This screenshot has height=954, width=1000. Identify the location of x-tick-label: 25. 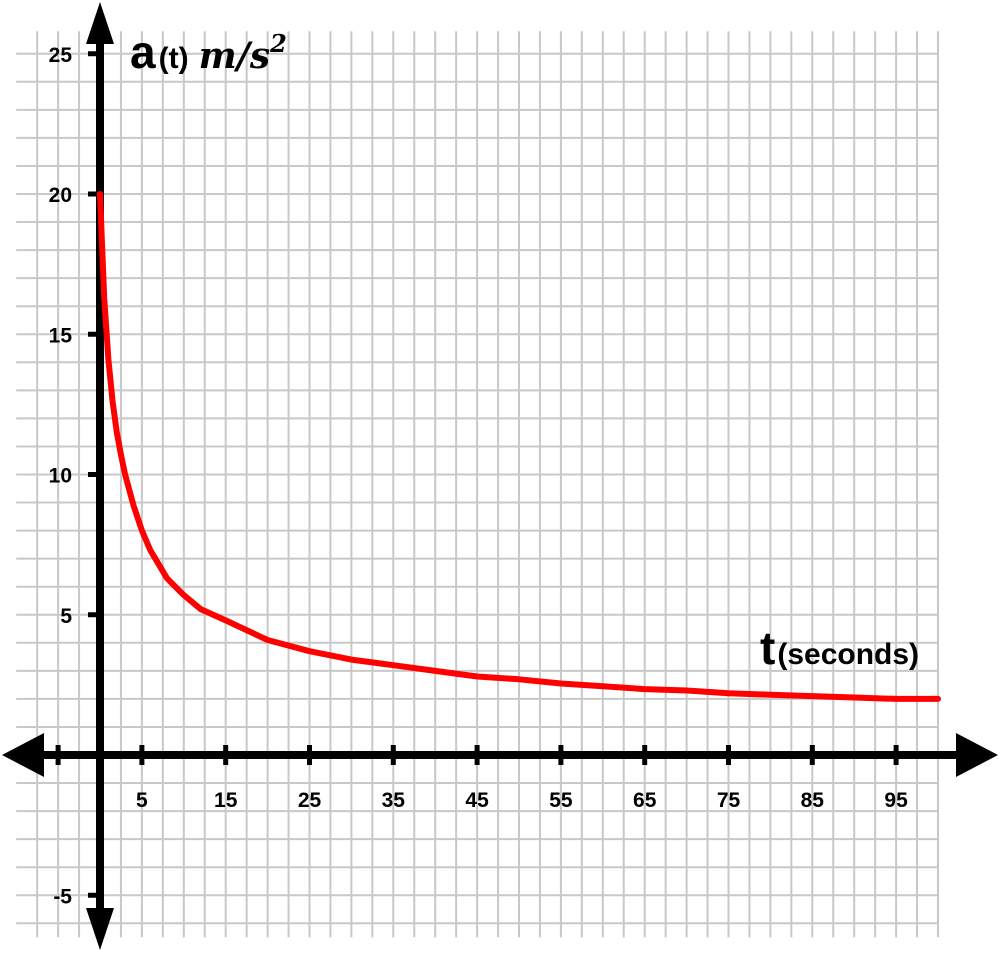
(310, 800).